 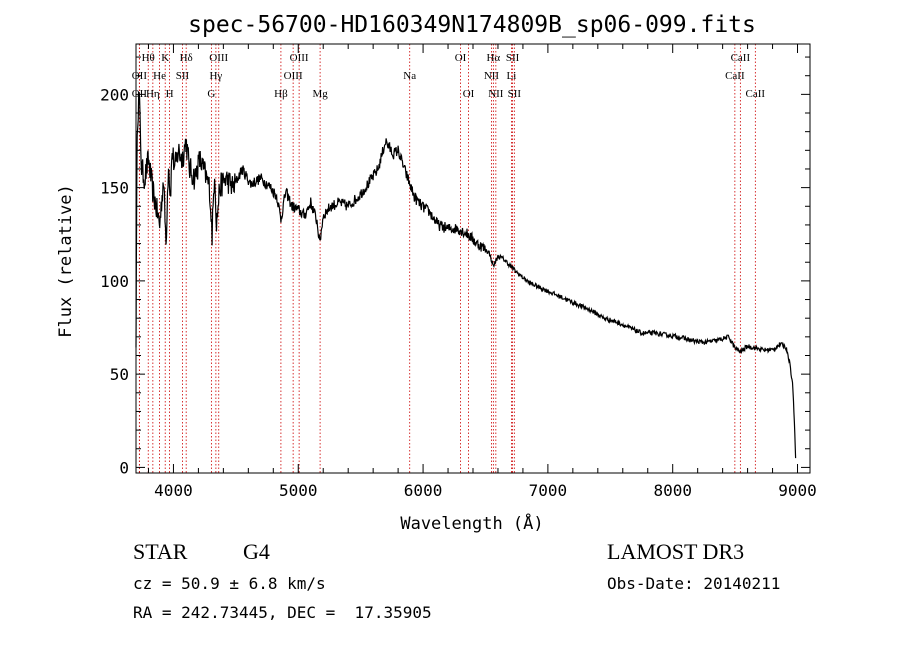 What do you see at coordinates (281, 94) in the screenshot?
I see `line-label-12: Hβ` at bounding box center [281, 94].